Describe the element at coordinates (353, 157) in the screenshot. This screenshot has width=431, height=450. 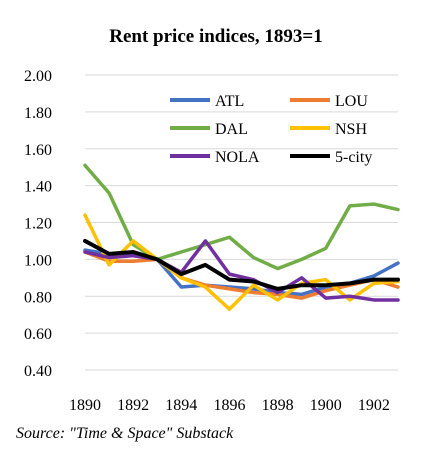
I see `legend-label: 5-city` at that location.